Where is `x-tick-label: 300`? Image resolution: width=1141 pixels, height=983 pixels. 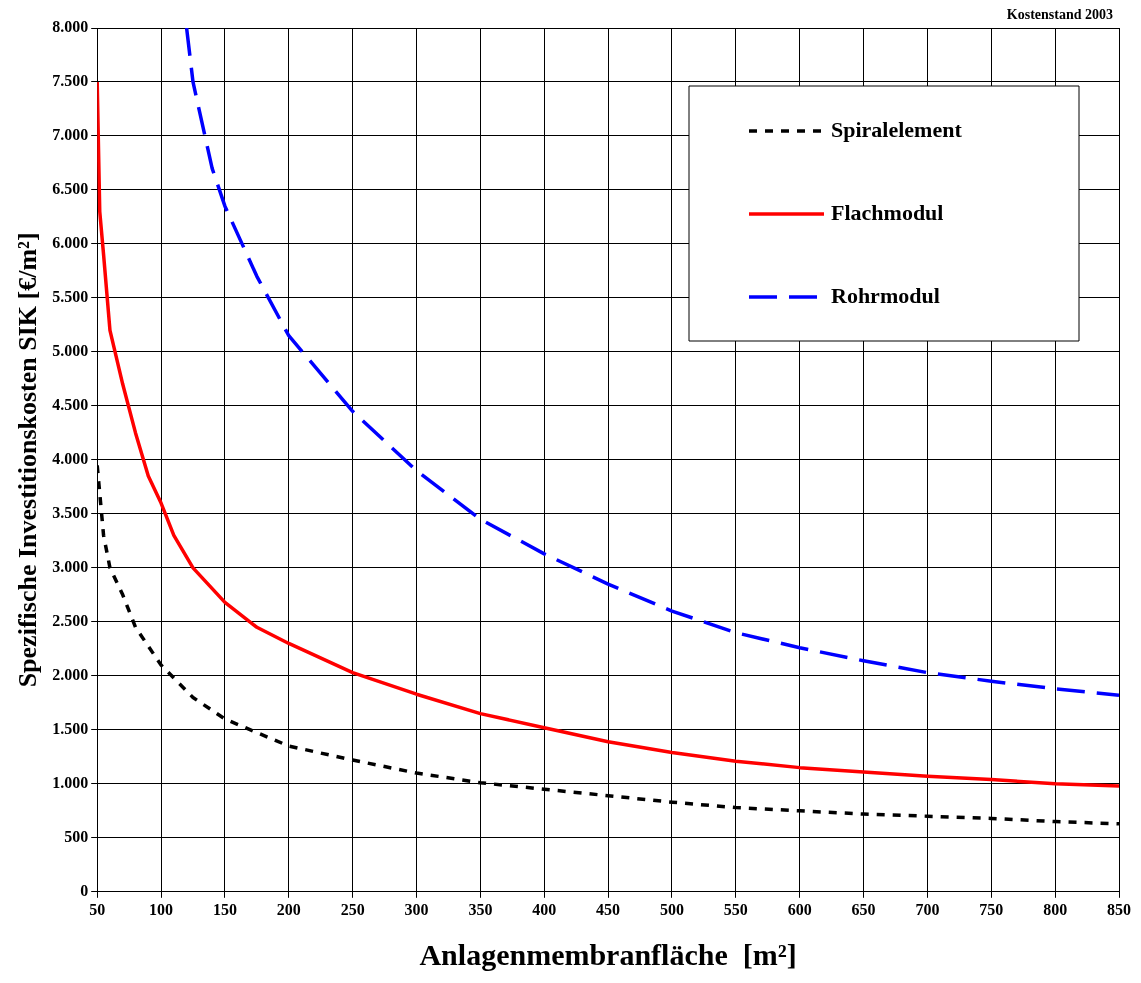 x-tick-label: 300 is located at coordinates (416, 909).